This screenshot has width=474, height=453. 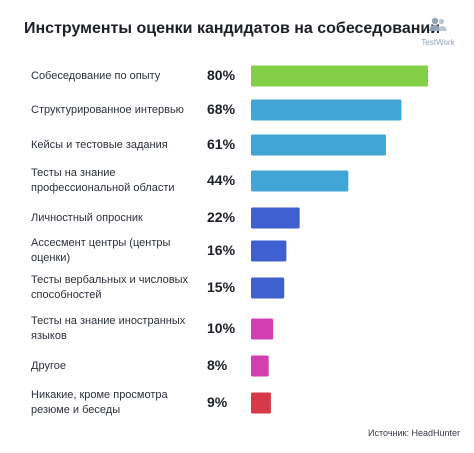 I want to click on value-label: 9%, so click(x=217, y=402).